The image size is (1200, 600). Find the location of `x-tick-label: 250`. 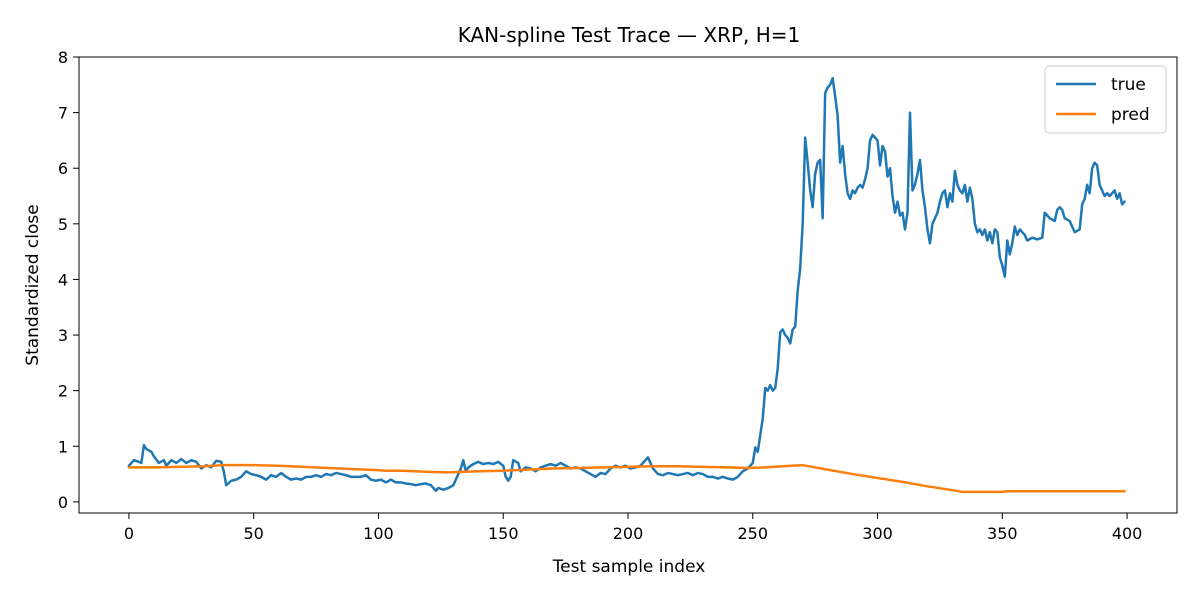

x-tick-label: 250 is located at coordinates (752, 533).